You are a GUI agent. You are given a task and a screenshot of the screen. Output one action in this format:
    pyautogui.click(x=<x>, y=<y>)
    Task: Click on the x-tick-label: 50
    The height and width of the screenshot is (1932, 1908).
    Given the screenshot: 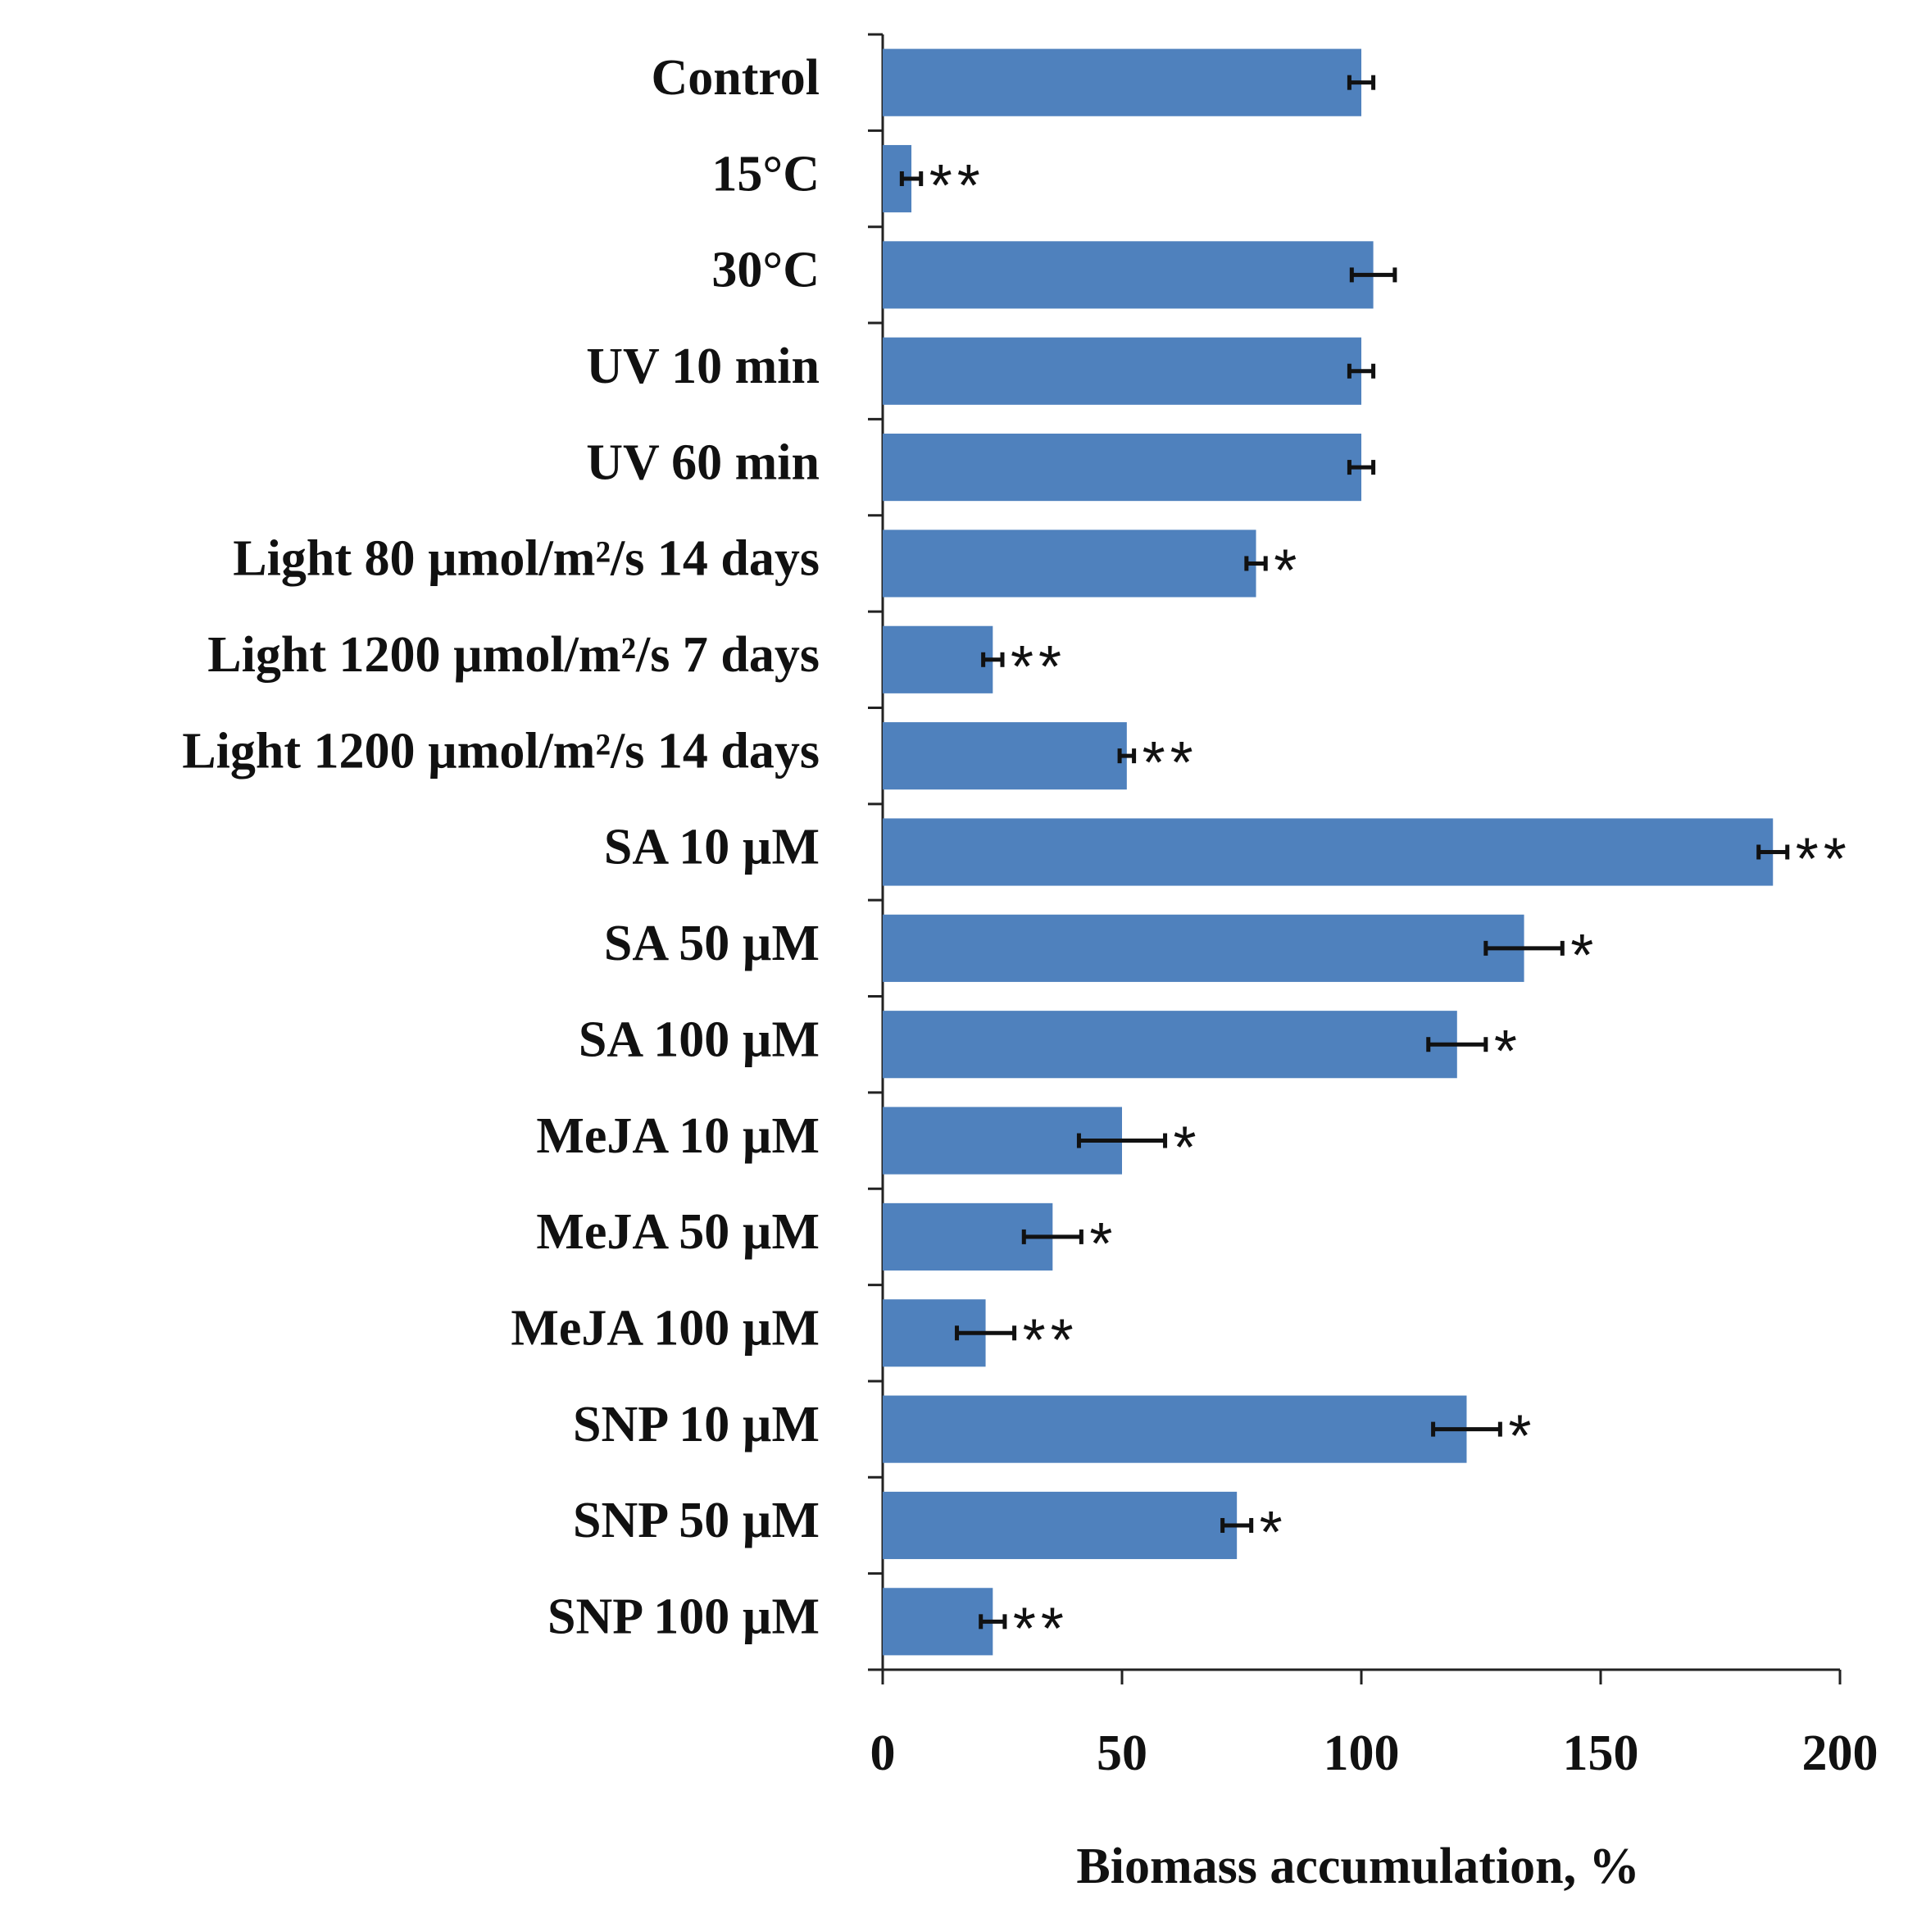 What is the action you would take?
    pyautogui.click(x=1122, y=1753)
    